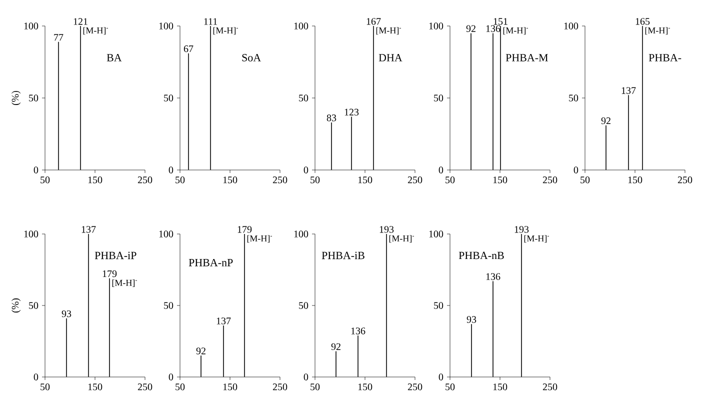  Describe the element at coordinates (390, 58) in the screenshot. I see `text: DHA` at that location.